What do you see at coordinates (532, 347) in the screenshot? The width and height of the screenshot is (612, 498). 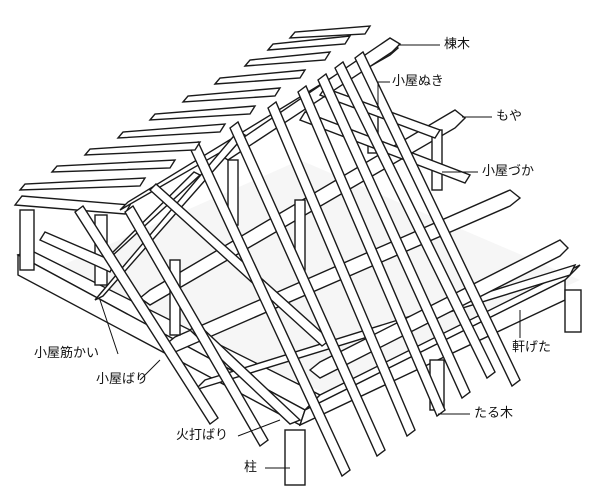 I see `eave-beam-label: 軒げた` at bounding box center [532, 347].